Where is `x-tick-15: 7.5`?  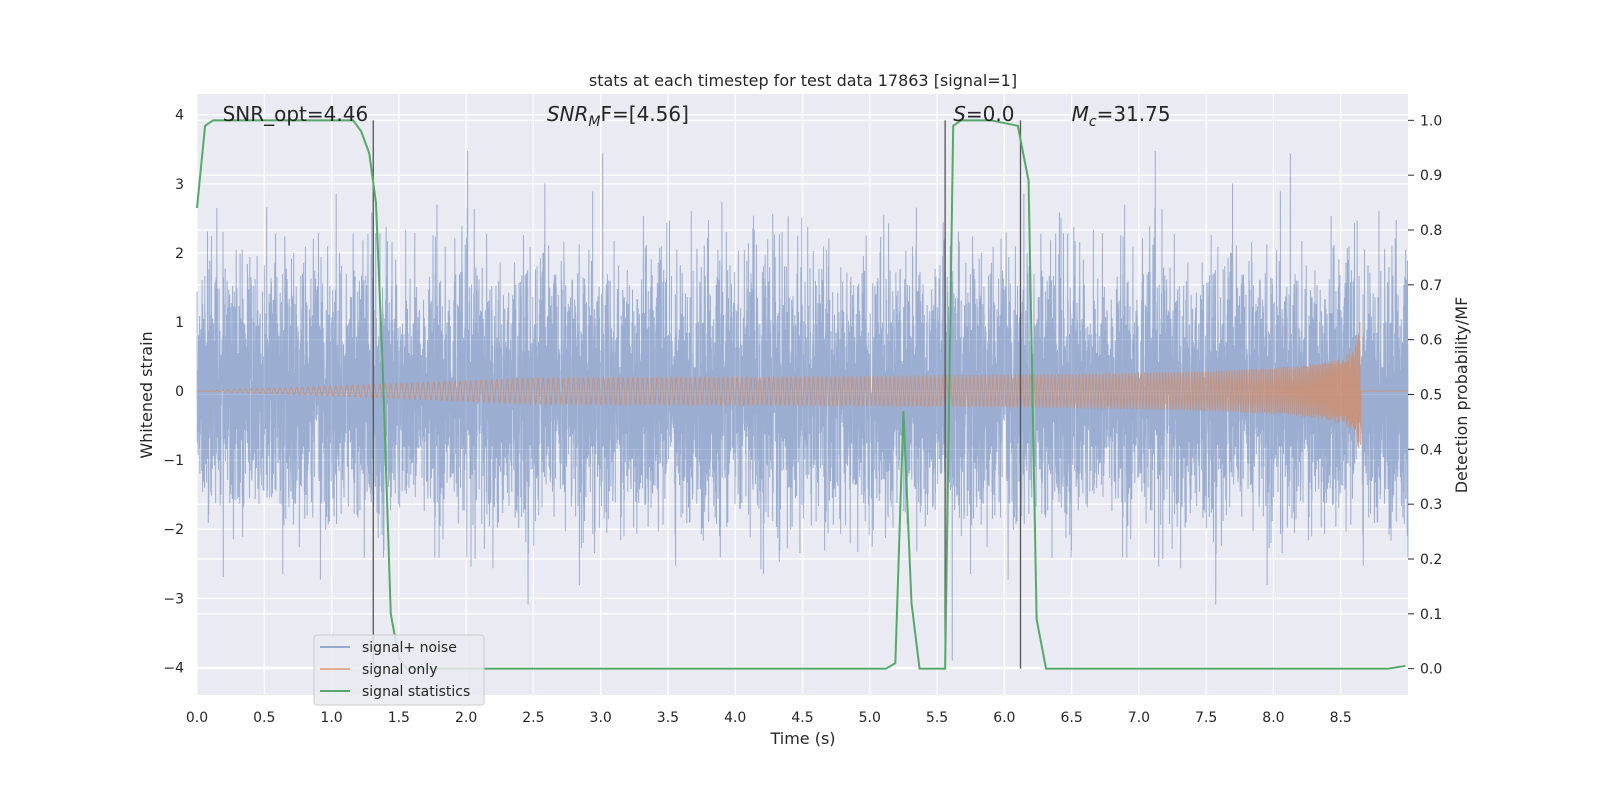
x-tick-15: 7.5 is located at coordinates (1206, 718).